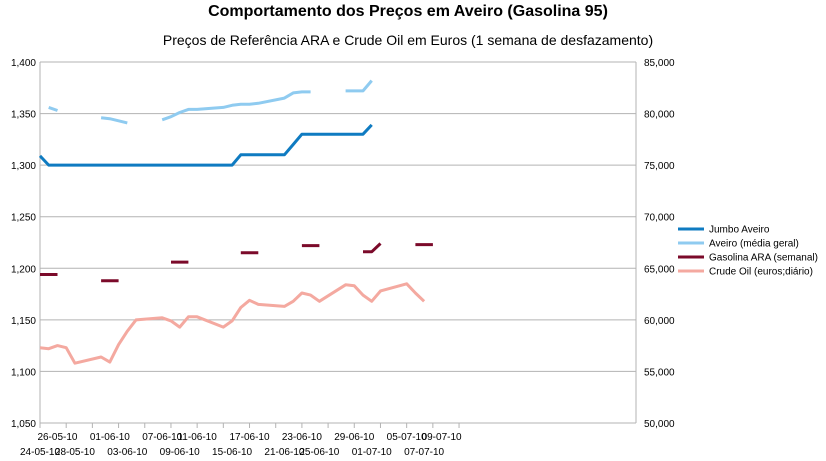 This screenshot has width=826, height=461. What do you see at coordinates (302, 437) in the screenshot?
I see `x-tick-label: 23-06-10` at bounding box center [302, 437].